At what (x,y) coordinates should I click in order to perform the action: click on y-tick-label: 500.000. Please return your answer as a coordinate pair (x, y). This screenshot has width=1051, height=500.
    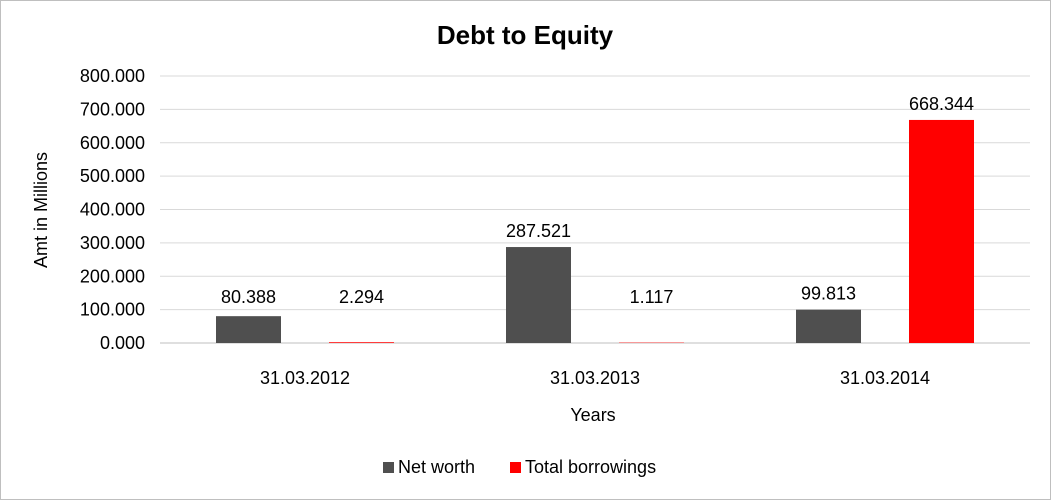
    Looking at the image, I should click on (112, 176).